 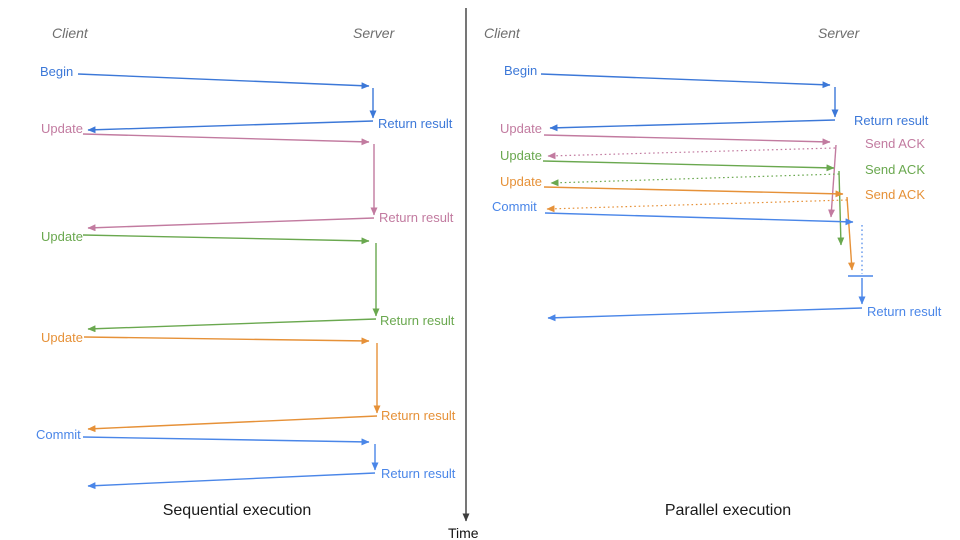 What do you see at coordinates (685, 81) in the screenshot?
I see `par-begin-request` at bounding box center [685, 81].